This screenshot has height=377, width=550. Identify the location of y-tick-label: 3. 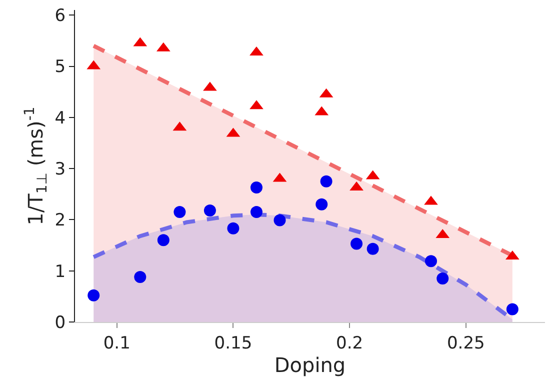
(60, 170).